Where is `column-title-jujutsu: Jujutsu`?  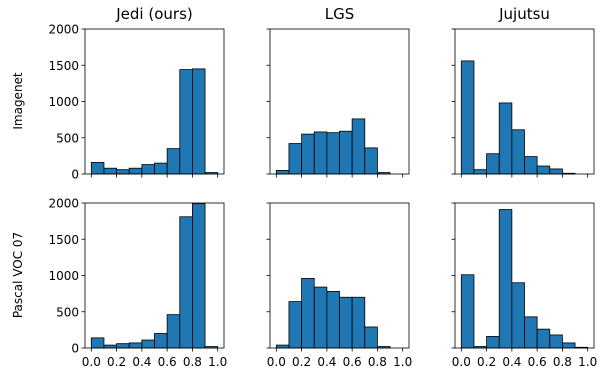
column-title-jujutsu: Jujutsu is located at coordinates (524, 14).